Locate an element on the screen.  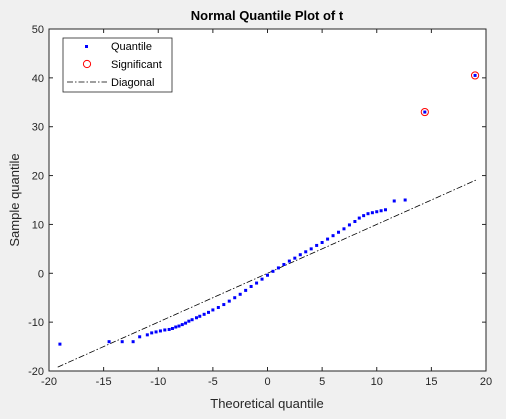
y-tick-label: 30 is located at coordinates (38, 128).